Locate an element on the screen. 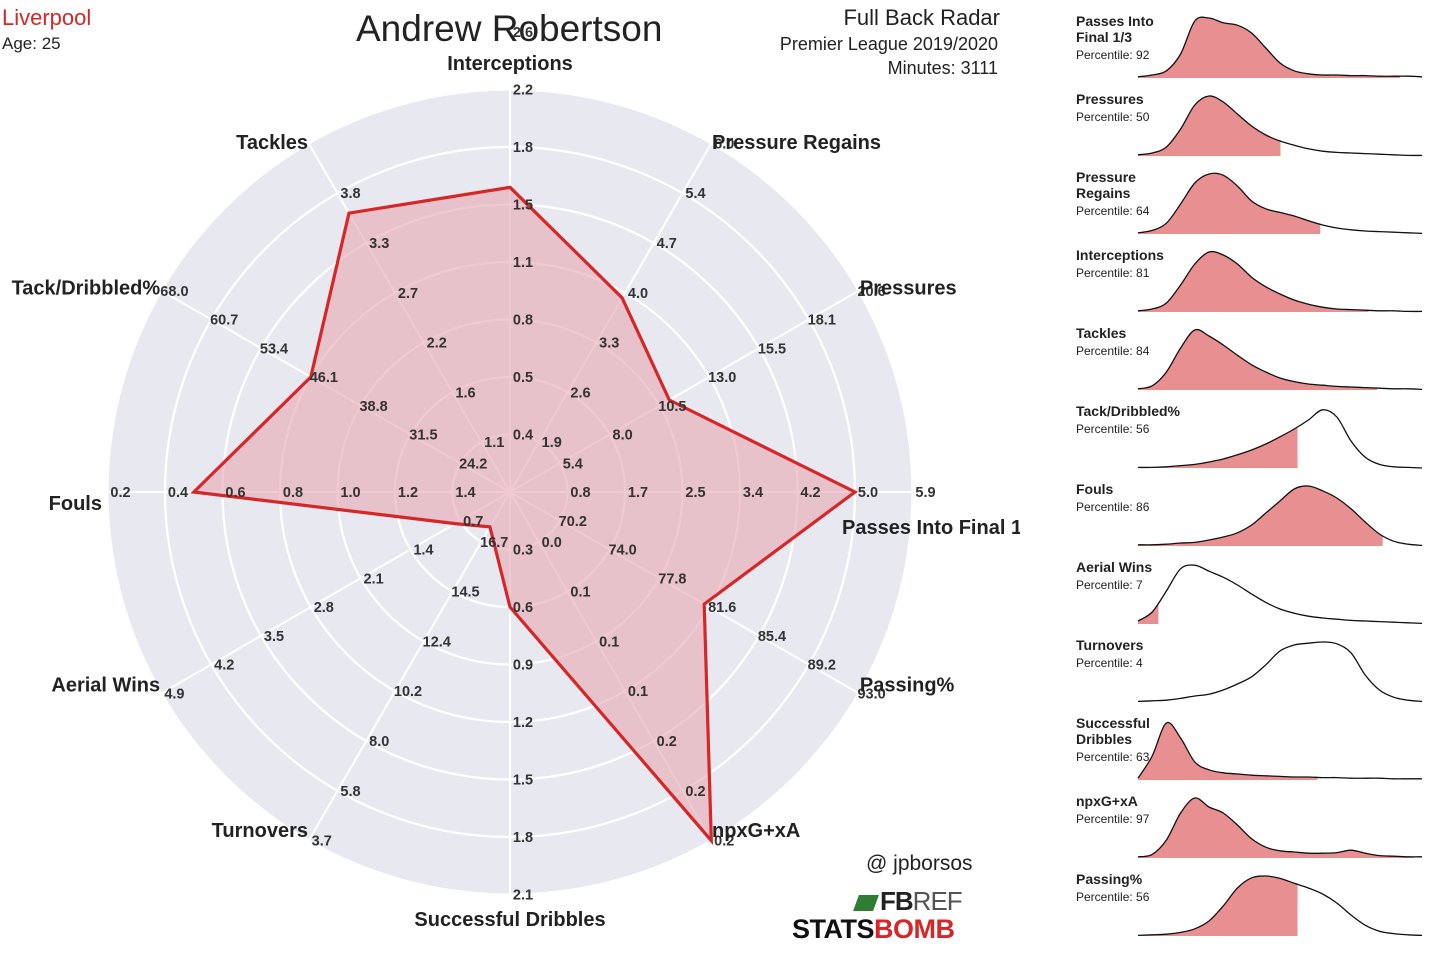  density-panel: Pressures Percentile: 50 is located at coordinates (1249, 124).